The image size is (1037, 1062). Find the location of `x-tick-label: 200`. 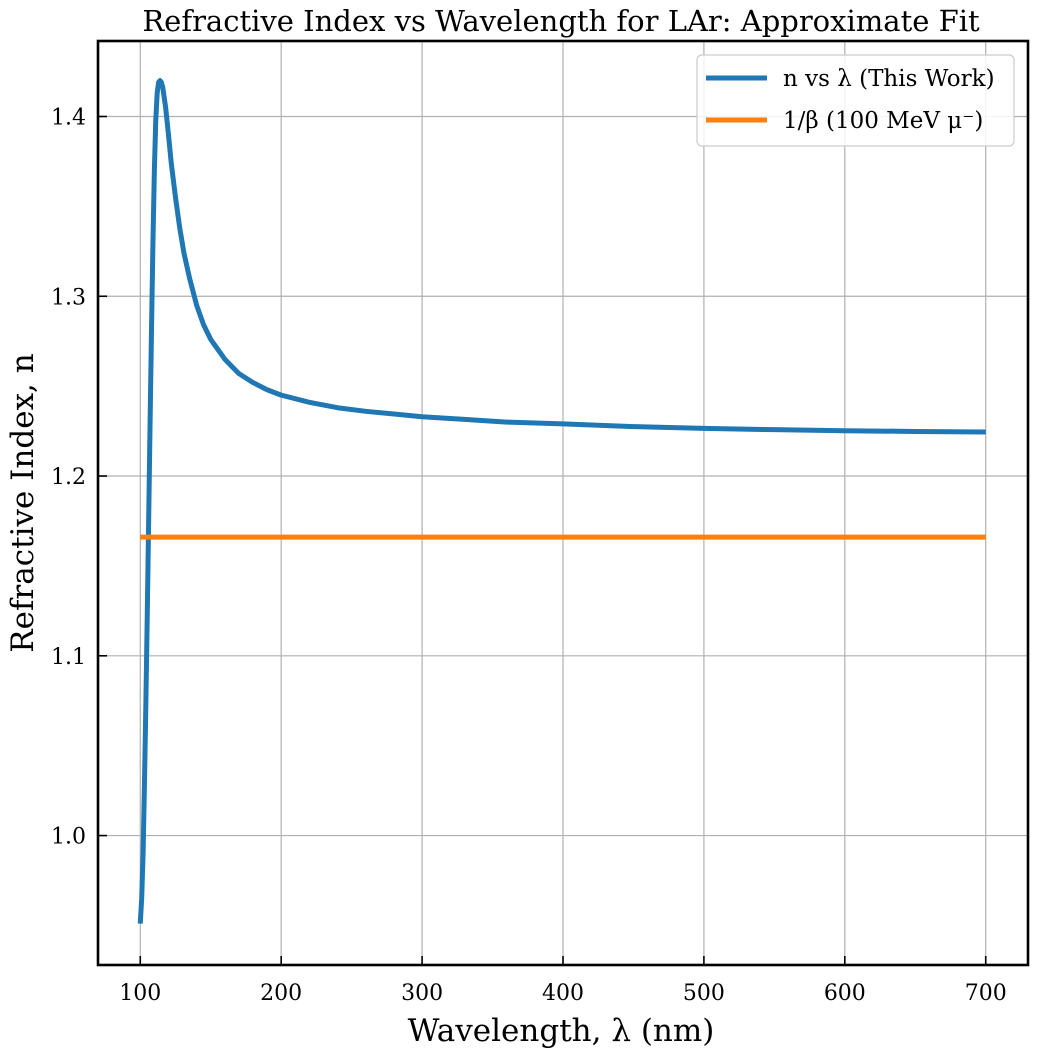

x-tick-label: 200 is located at coordinates (281, 993).